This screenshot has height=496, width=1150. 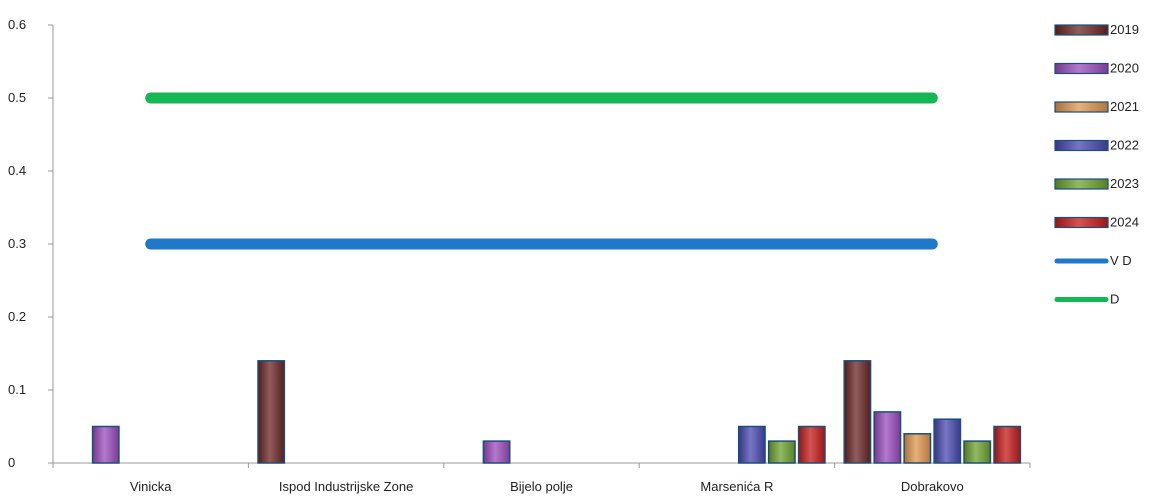 I want to click on x-category-label: Vinicka, so click(x=151, y=486).